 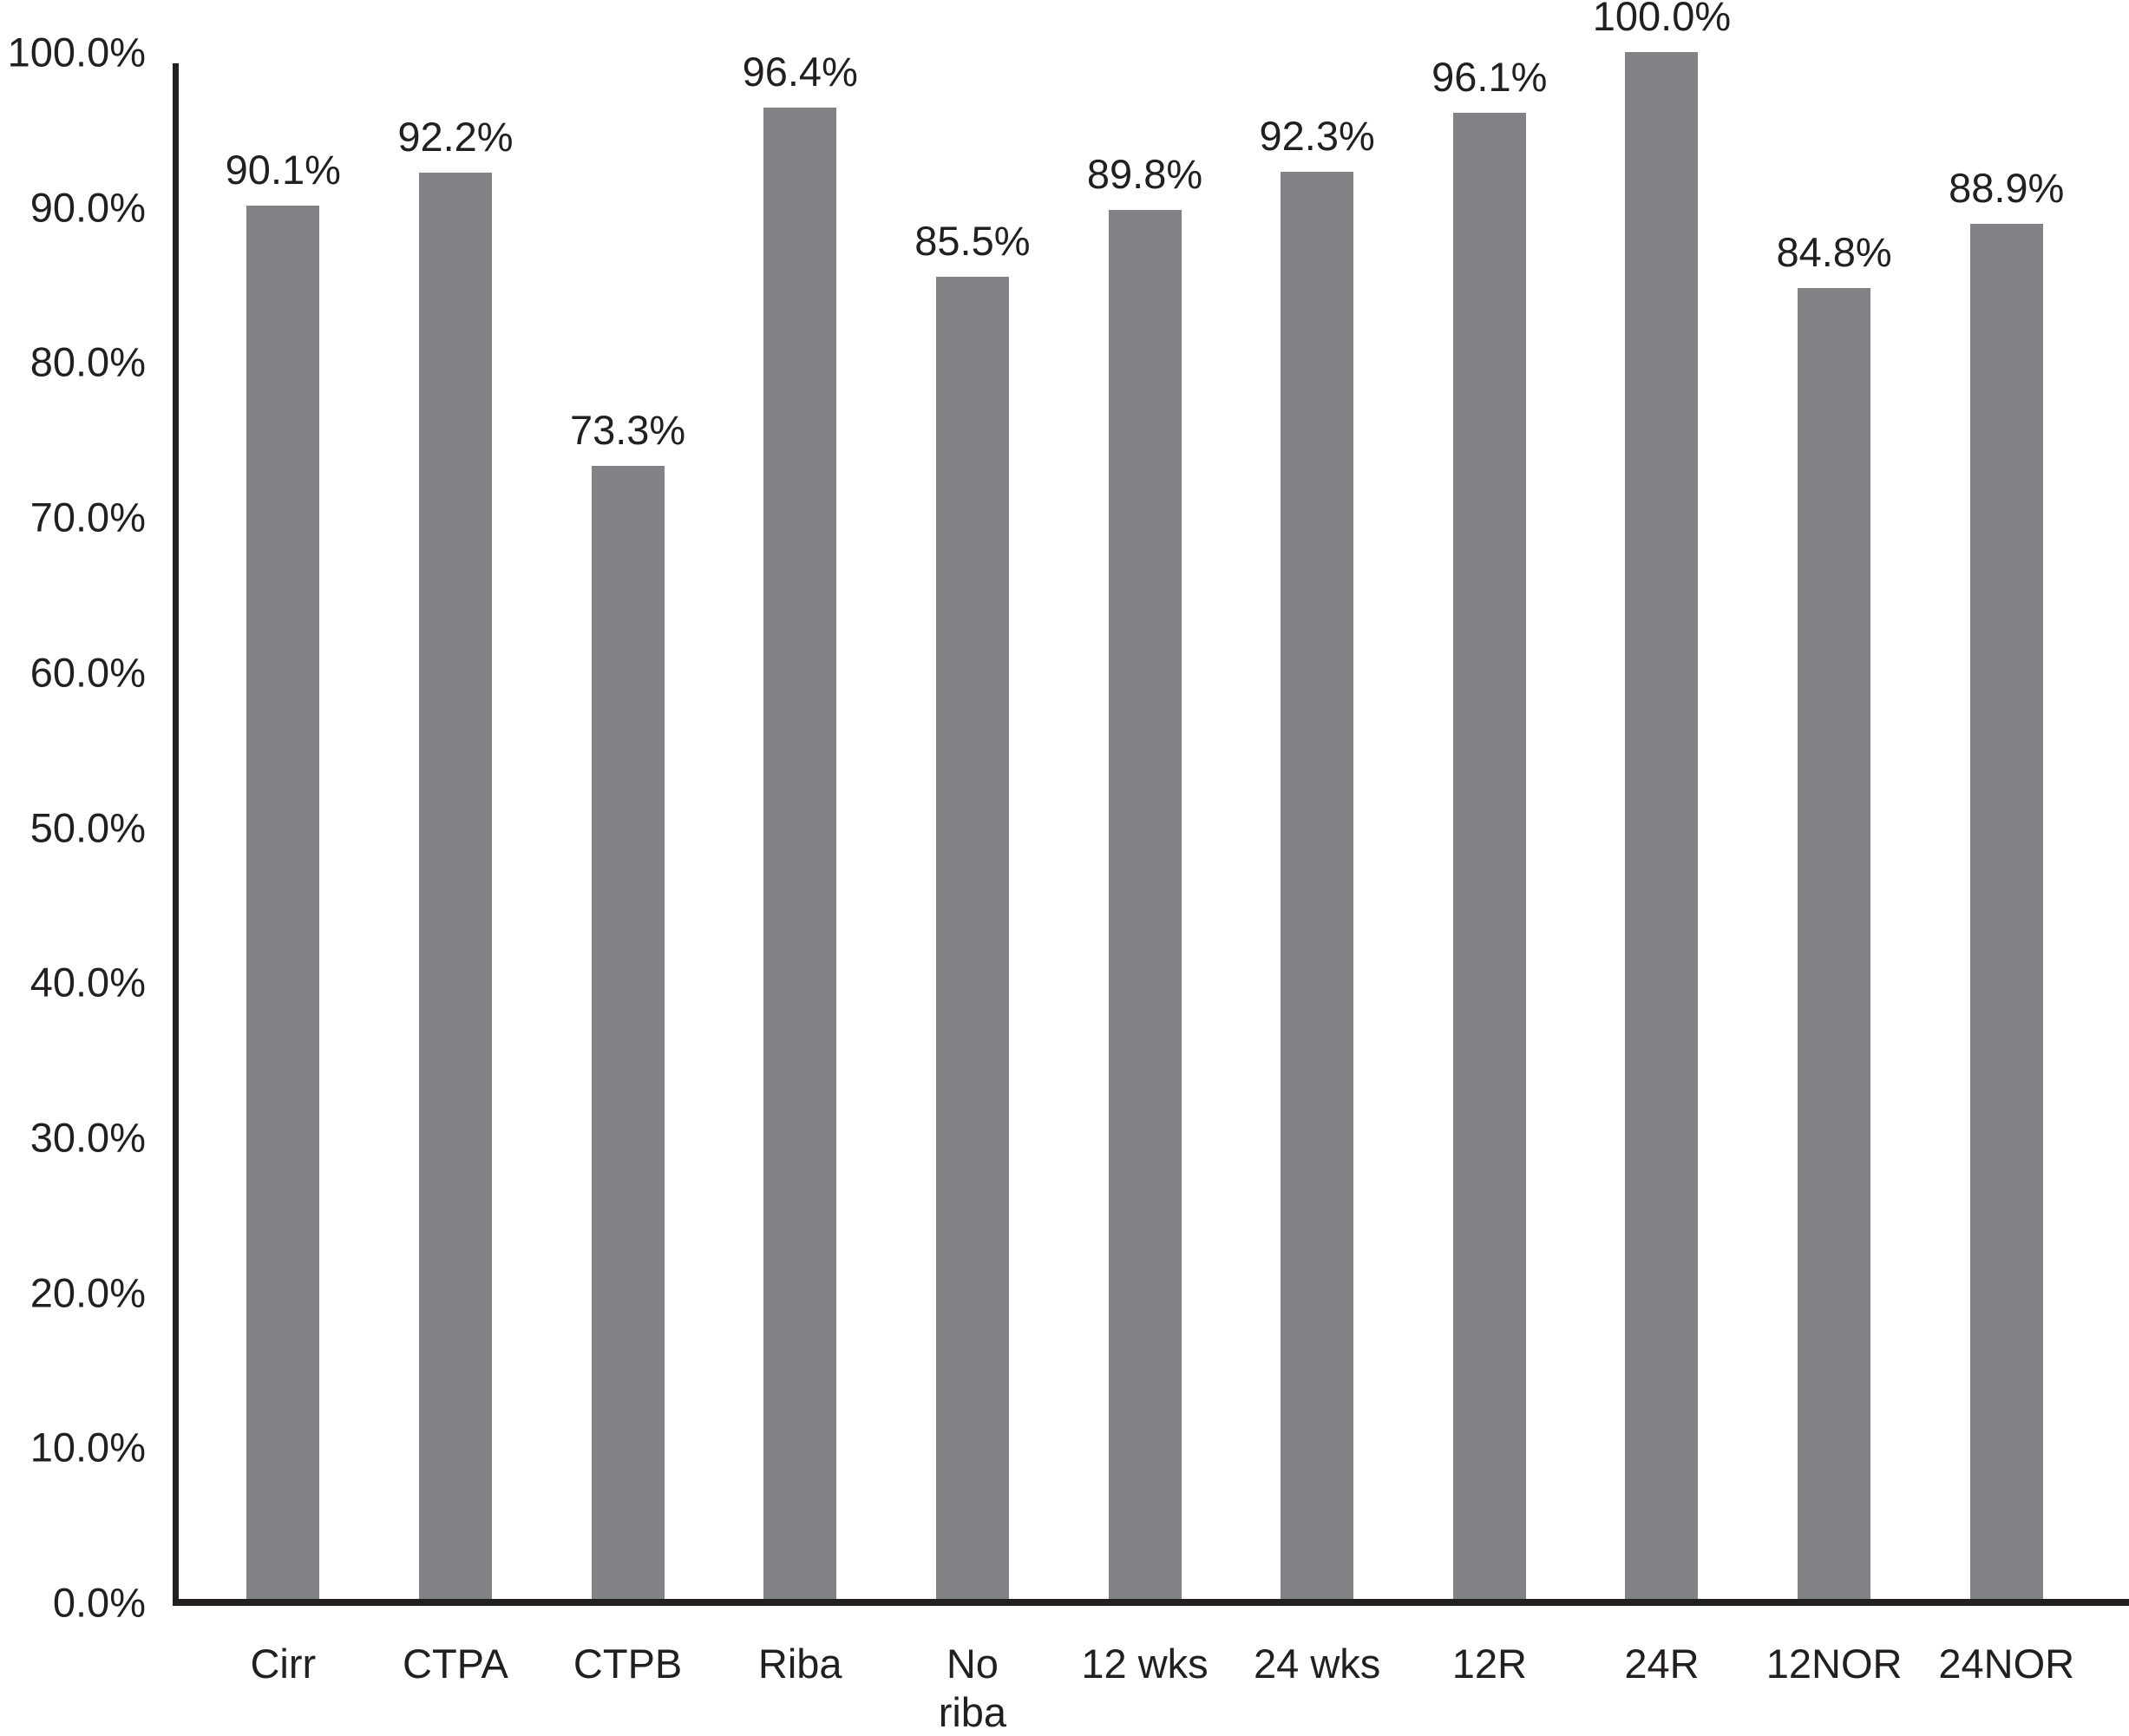 I want to click on y-tick-label: 60.0%, so click(x=87, y=673).